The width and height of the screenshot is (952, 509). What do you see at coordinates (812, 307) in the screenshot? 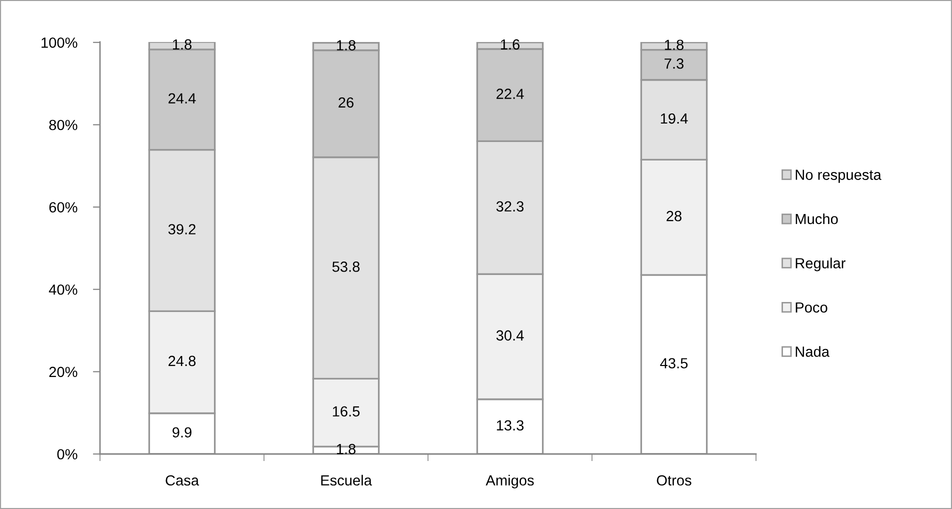
I see `legend-label: Poco` at bounding box center [812, 307].